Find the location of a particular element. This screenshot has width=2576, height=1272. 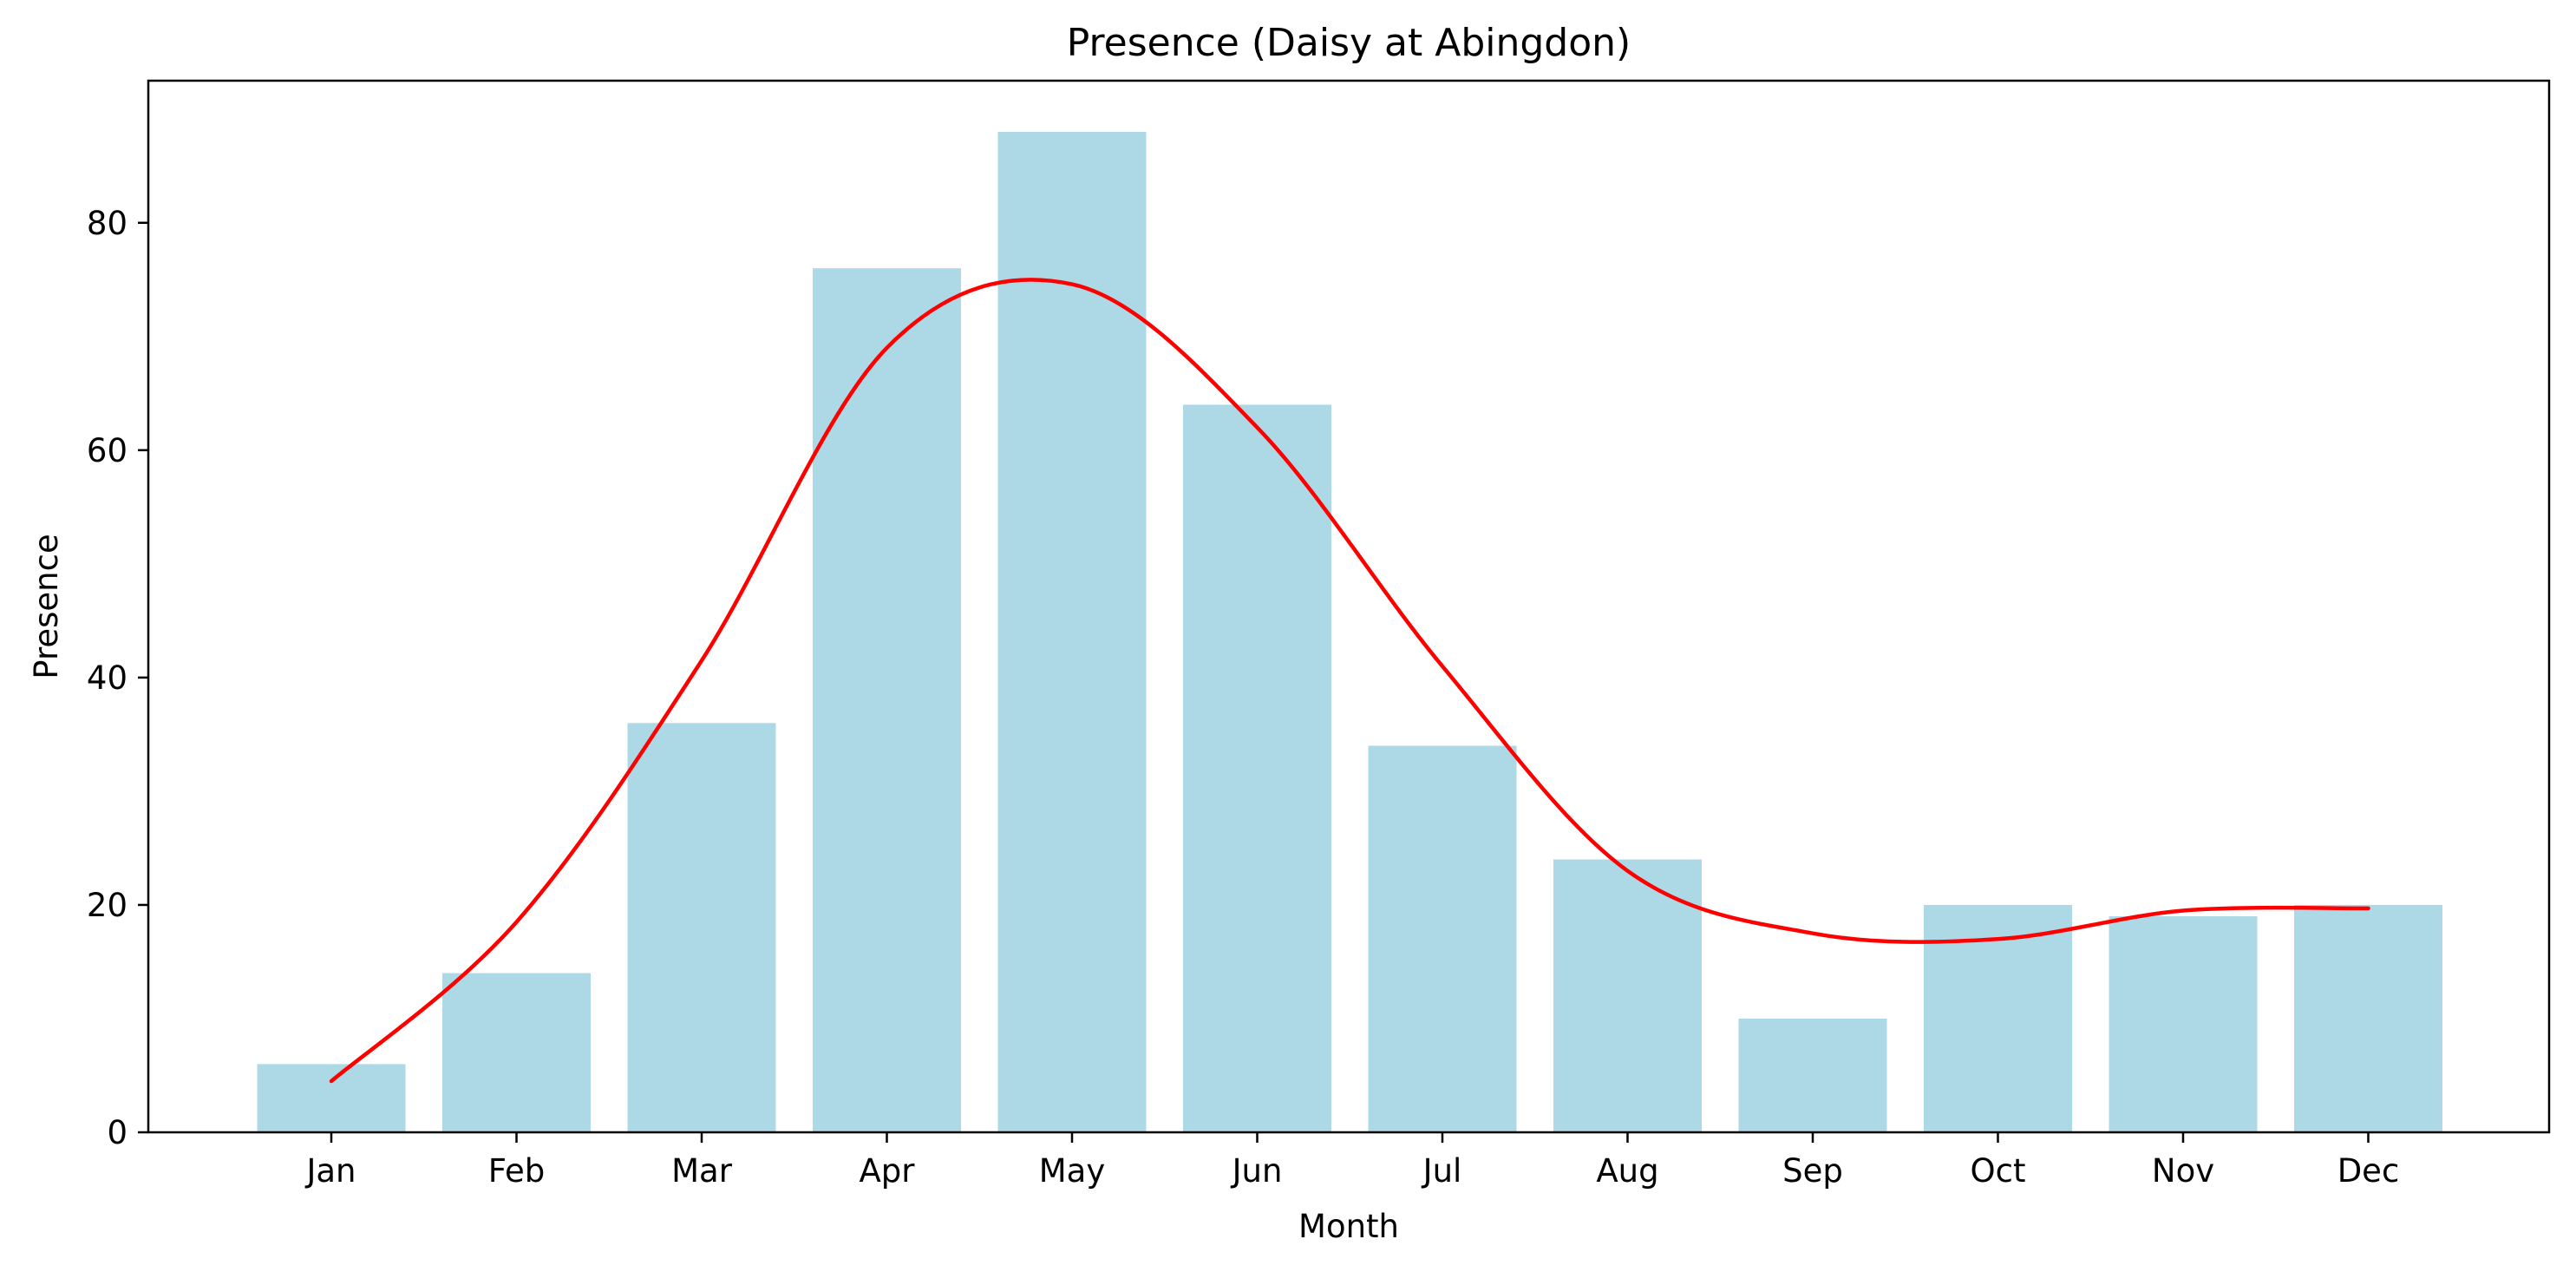

bar-sep is located at coordinates (1812, 1075).